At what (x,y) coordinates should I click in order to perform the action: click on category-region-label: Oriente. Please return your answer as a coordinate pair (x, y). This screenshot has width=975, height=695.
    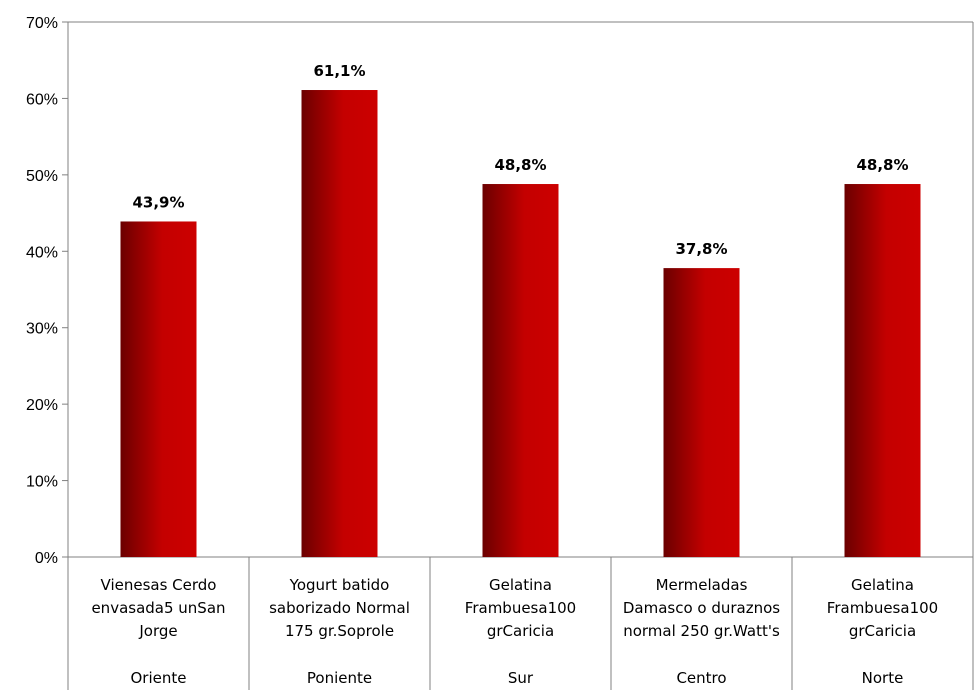
    Looking at the image, I should click on (159, 678).